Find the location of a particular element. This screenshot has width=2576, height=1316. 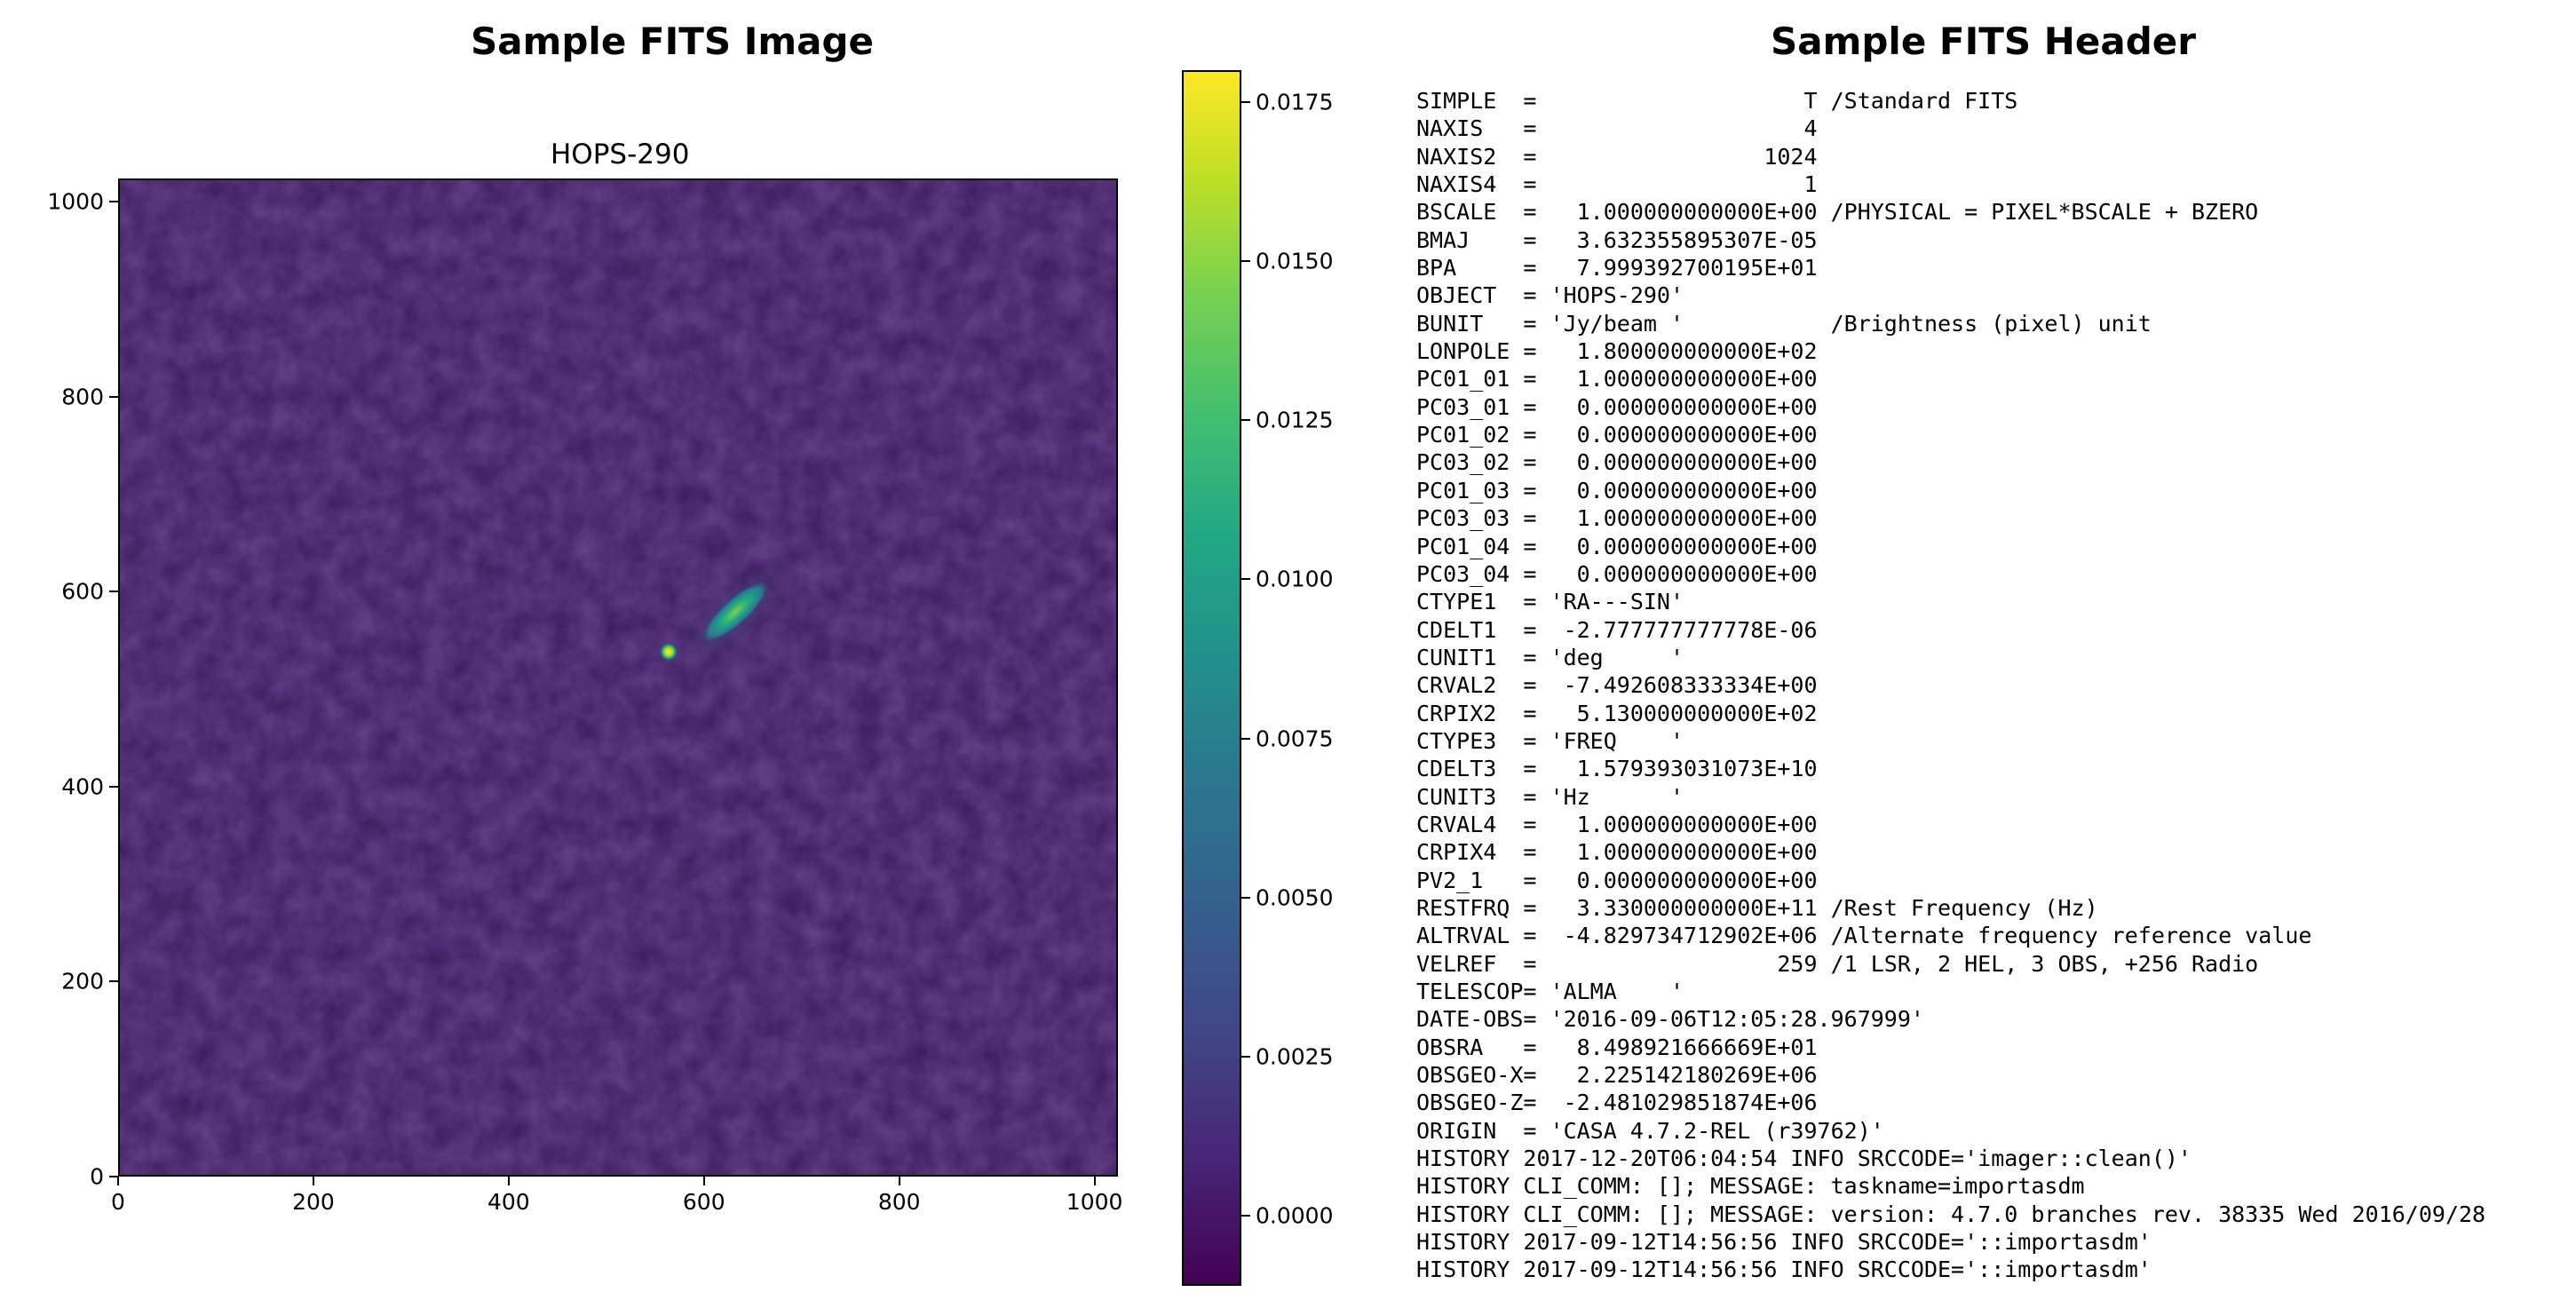

header-line: NAXIS4 = 1 is located at coordinates (1617, 184).